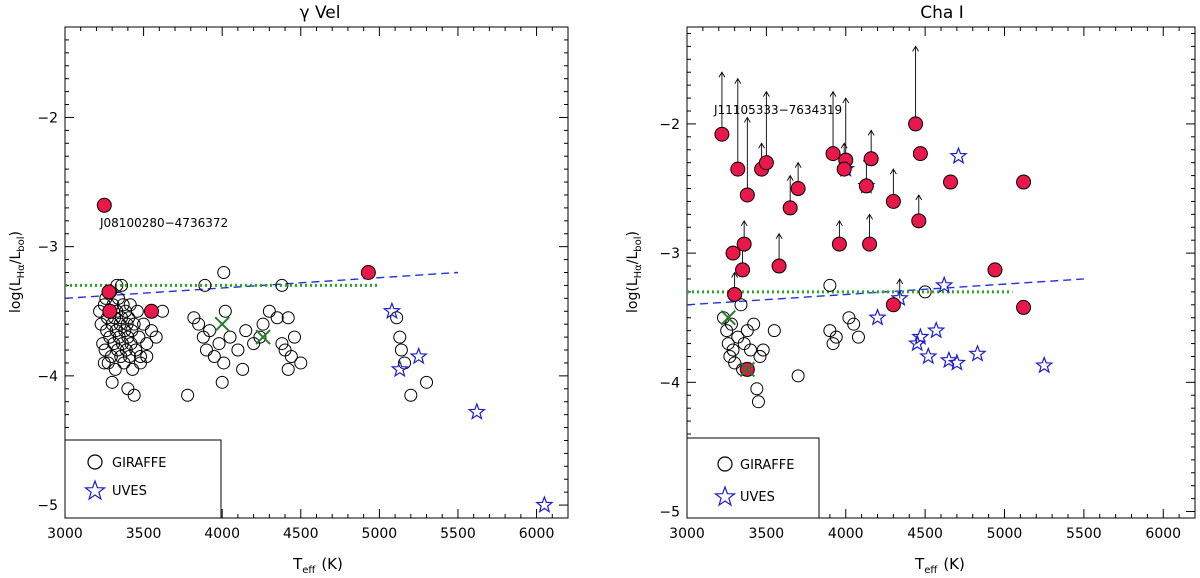 The height and width of the screenshot is (578, 1200). Describe the element at coordinates (885, 292) in the screenshot. I see `trend-lines` at that location.